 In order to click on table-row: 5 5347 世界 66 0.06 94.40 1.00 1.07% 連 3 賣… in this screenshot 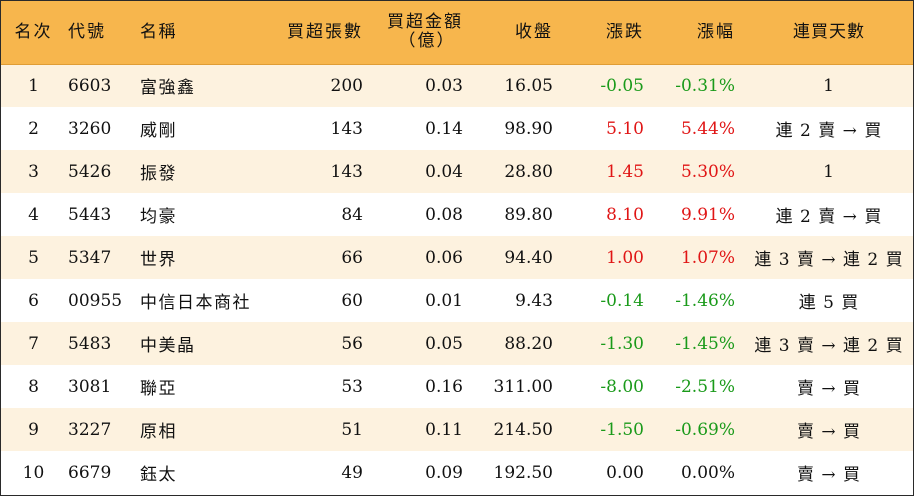, I will do `click(457, 257)`.